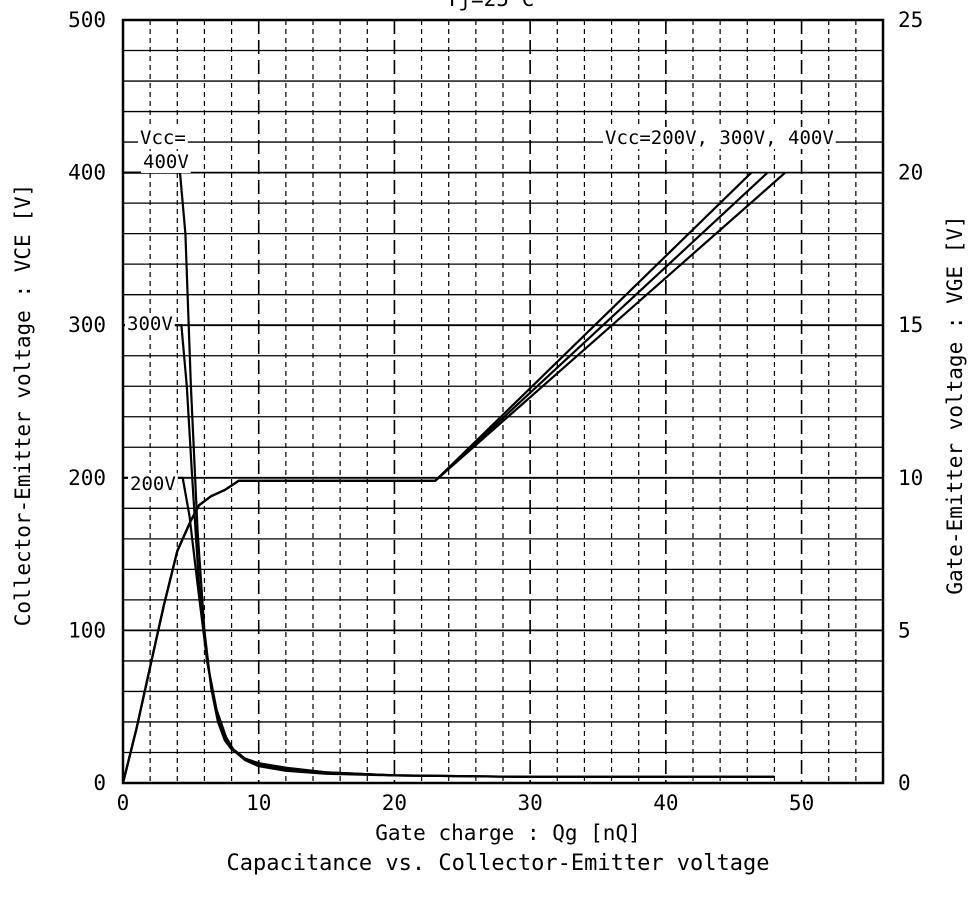 Image resolution: width=977 pixels, height=922 pixels. Describe the element at coordinates (87, 630) in the screenshot. I see `y-tick-label: 100` at that location.